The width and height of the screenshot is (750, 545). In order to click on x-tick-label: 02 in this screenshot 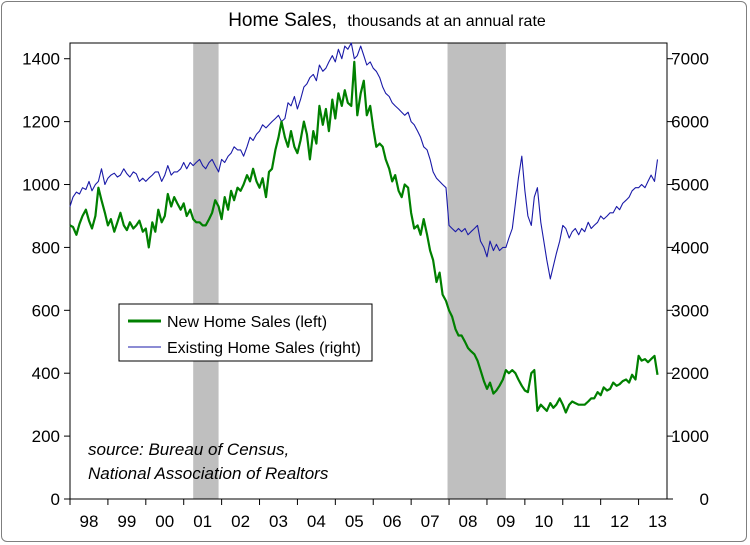, I will do `click(240, 521)`.